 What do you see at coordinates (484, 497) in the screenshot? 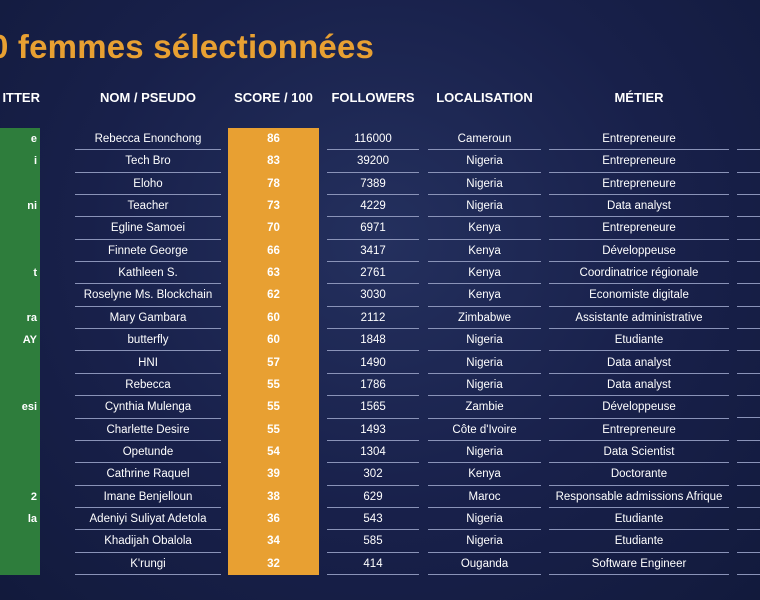
I see `location-cell: Maroc` at bounding box center [484, 497].